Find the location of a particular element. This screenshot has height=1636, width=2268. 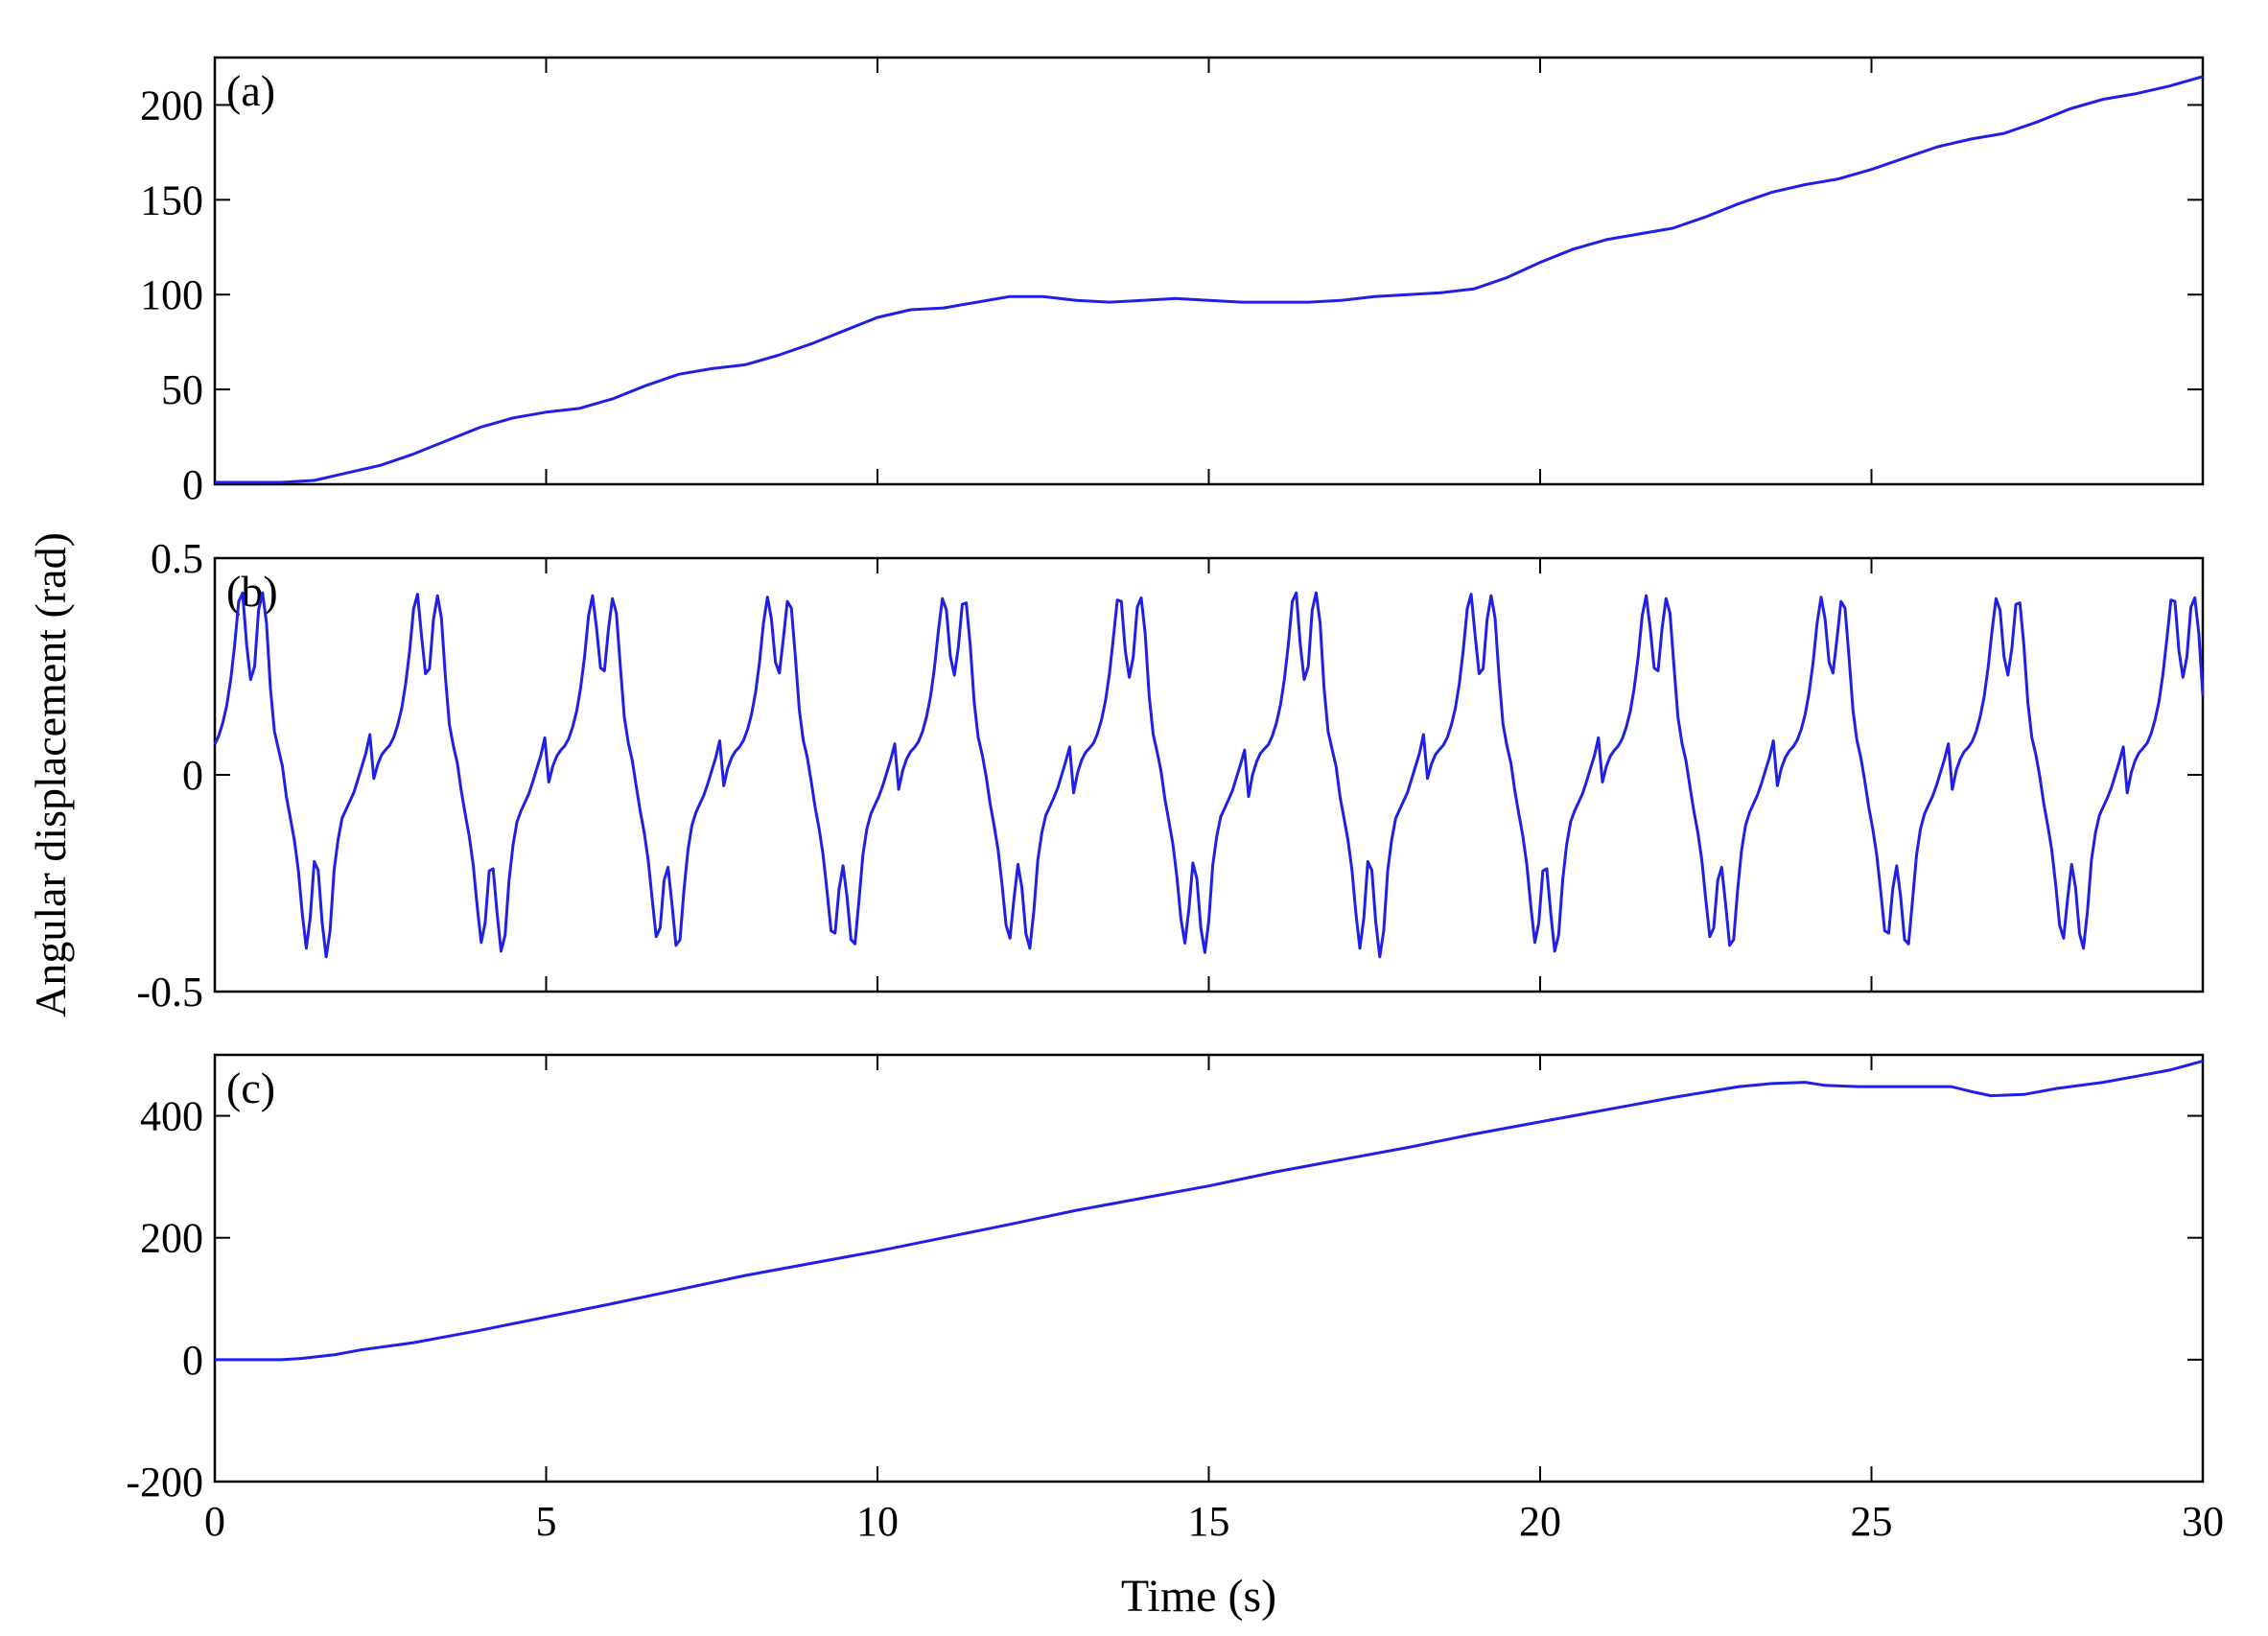

x-tick-label: 30 is located at coordinates (2203, 1521).